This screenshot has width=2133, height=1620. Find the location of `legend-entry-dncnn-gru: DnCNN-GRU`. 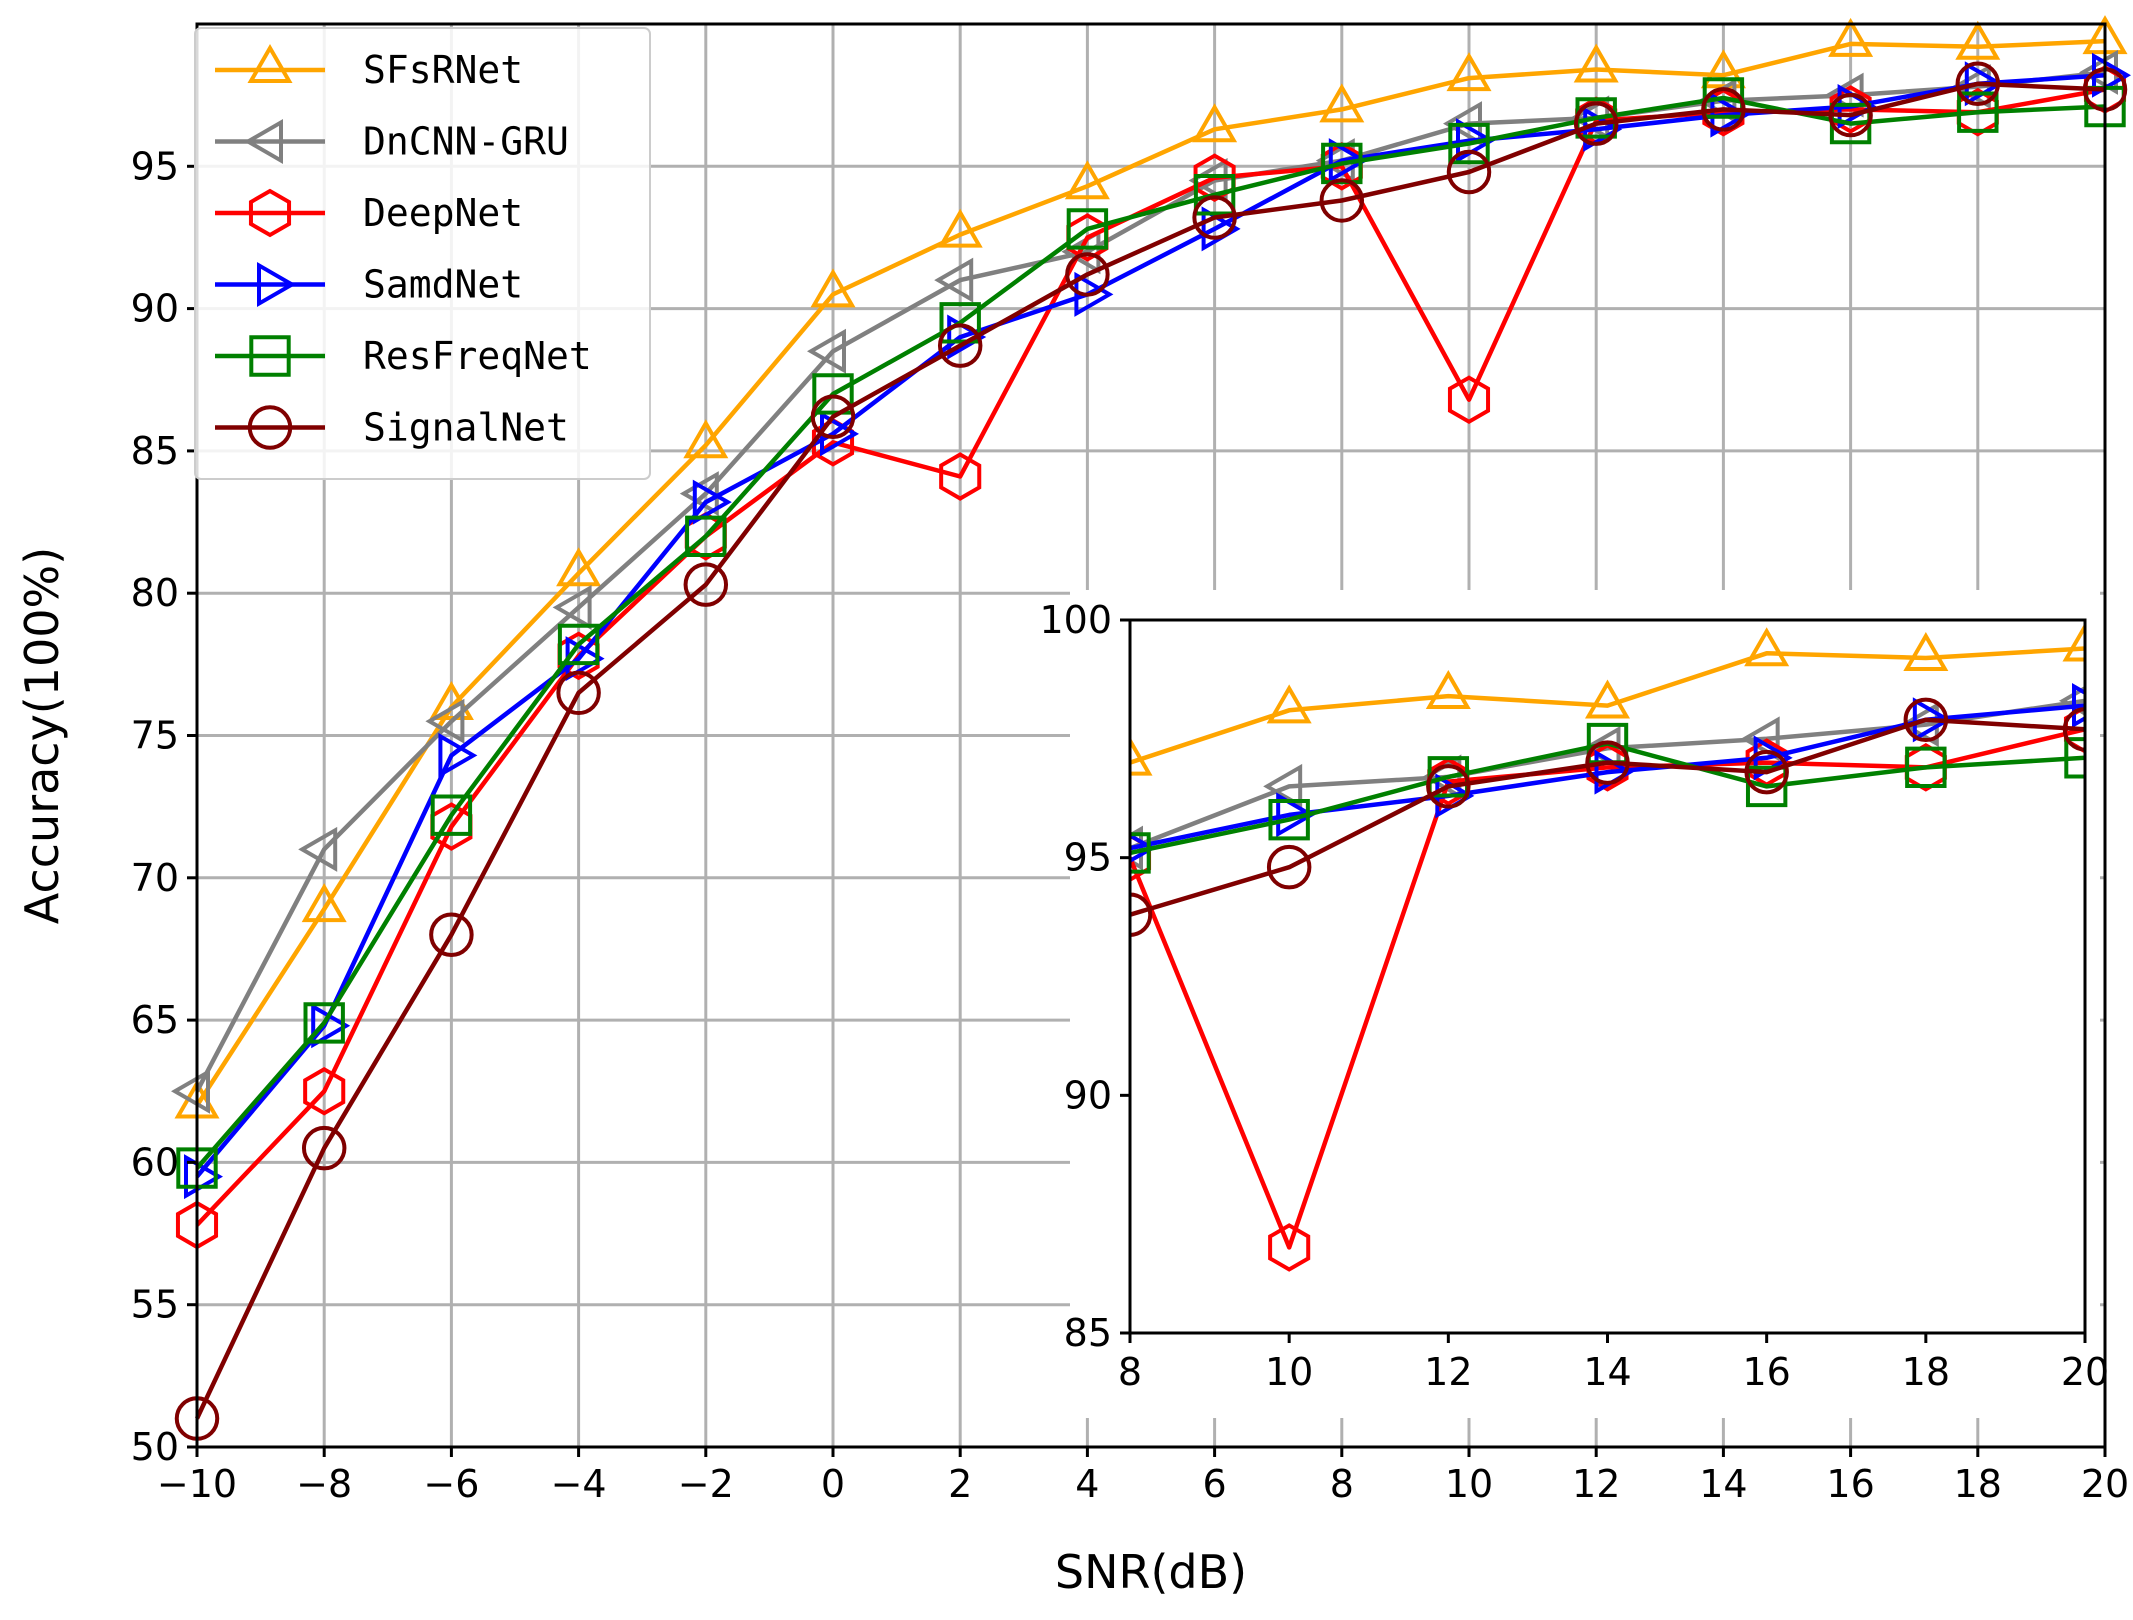

legend-entry-dncnn-gru: DnCNN-GRU is located at coordinates (392, 141).